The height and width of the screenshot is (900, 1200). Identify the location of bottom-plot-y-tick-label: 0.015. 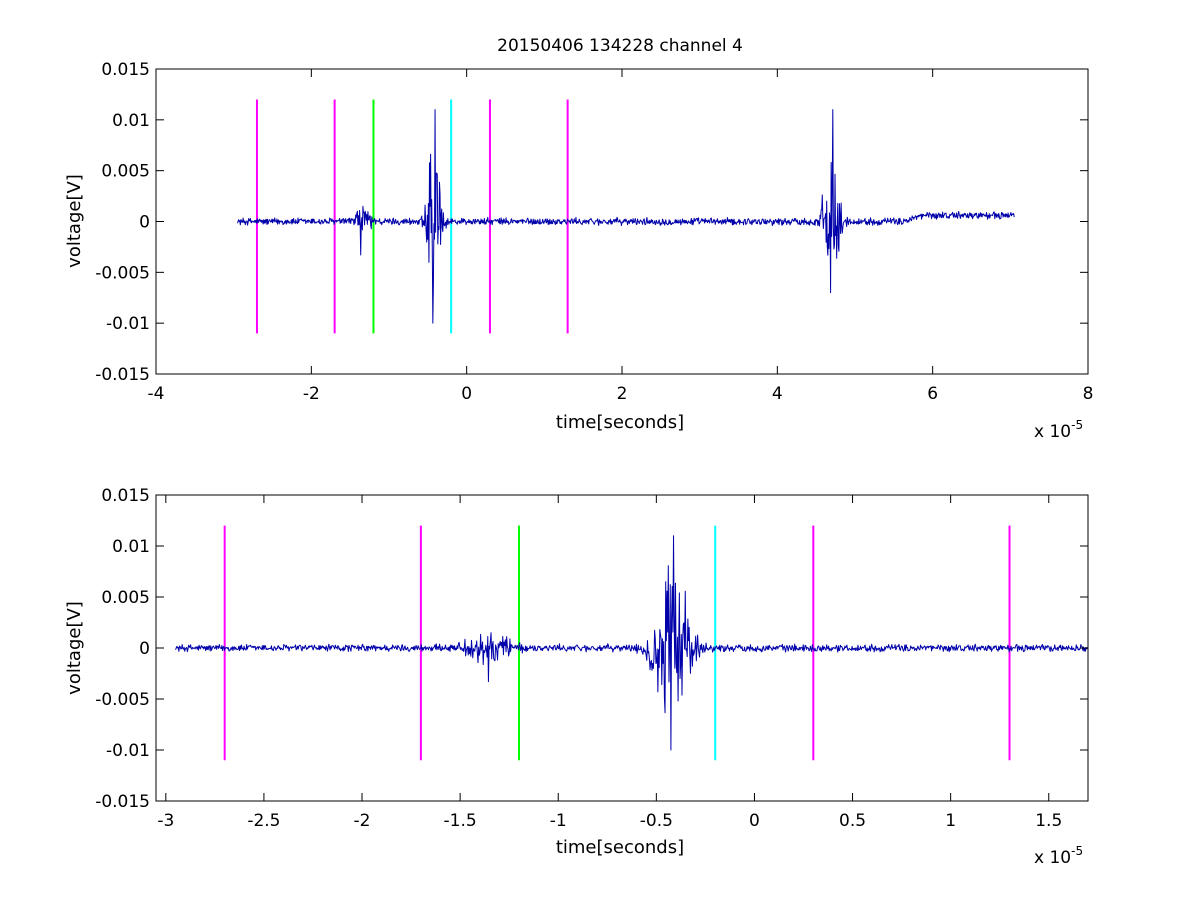
(125, 496).